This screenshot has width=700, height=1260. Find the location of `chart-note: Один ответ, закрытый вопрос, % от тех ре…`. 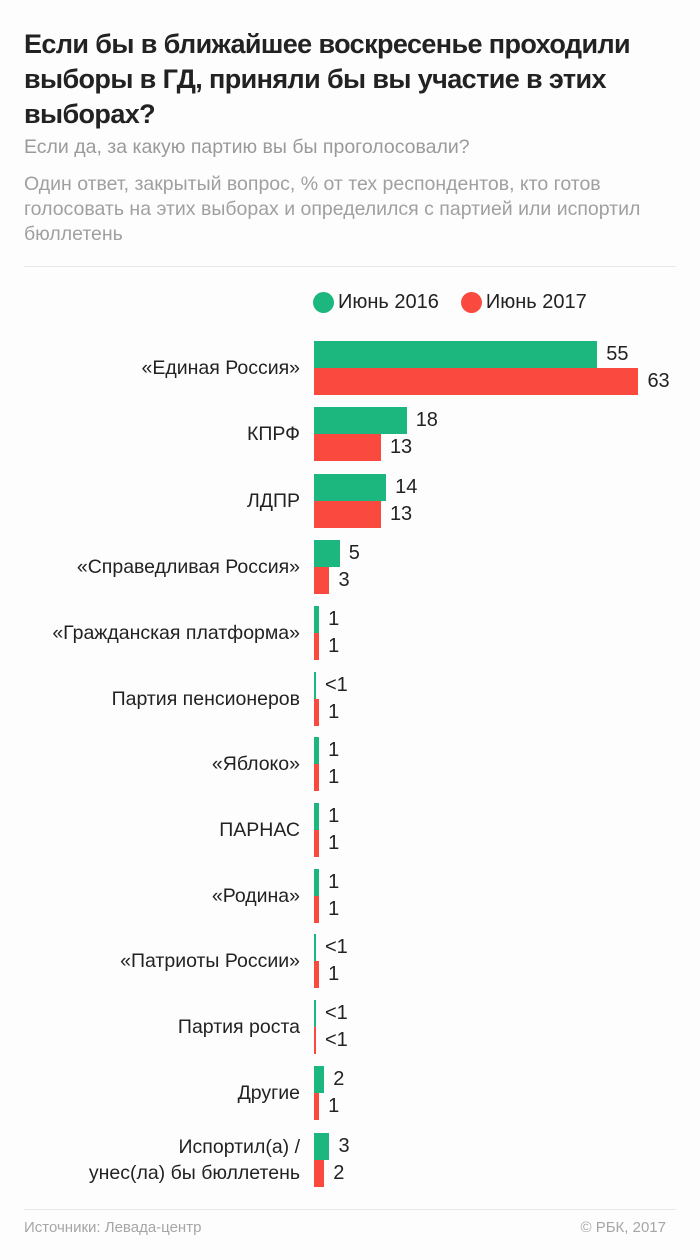

chart-note: Один ответ, закрытый вопрос, % от тех ре… is located at coordinates (332, 209).